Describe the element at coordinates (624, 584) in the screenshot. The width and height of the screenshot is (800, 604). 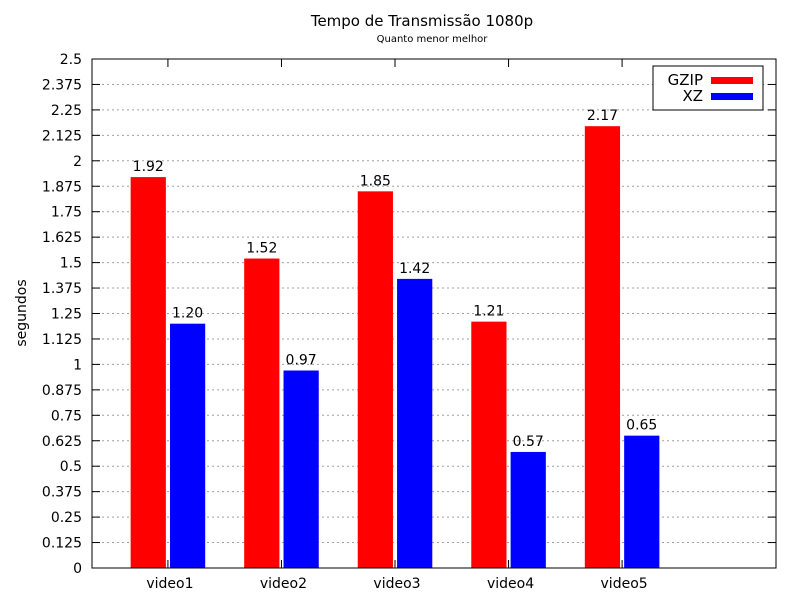
I see `x-tick-label-video5: video5` at that location.